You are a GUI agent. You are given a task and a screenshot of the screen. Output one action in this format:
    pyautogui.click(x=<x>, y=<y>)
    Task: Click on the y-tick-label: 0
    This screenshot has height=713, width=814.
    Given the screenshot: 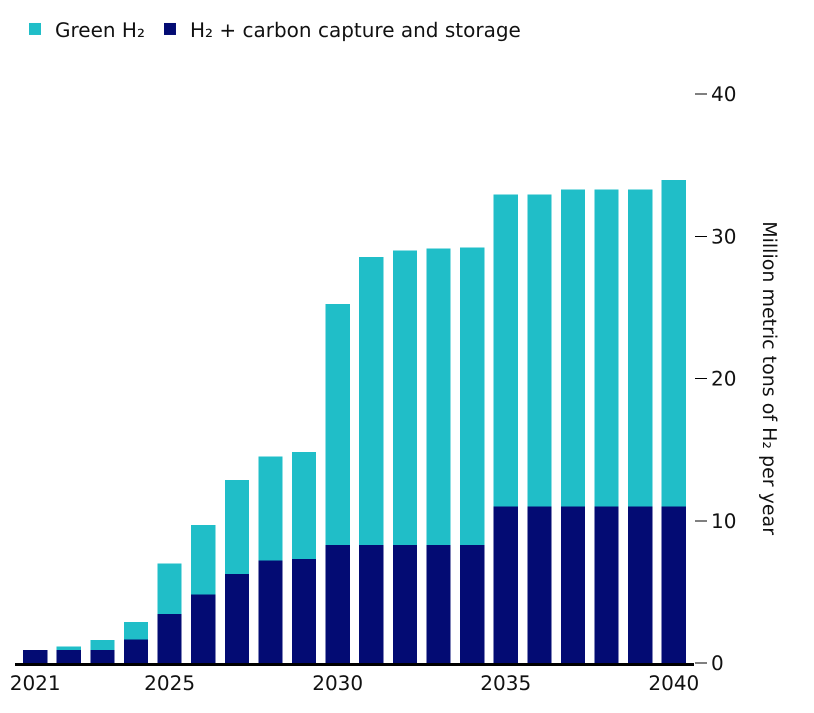 What is the action you would take?
    pyautogui.click(x=717, y=663)
    